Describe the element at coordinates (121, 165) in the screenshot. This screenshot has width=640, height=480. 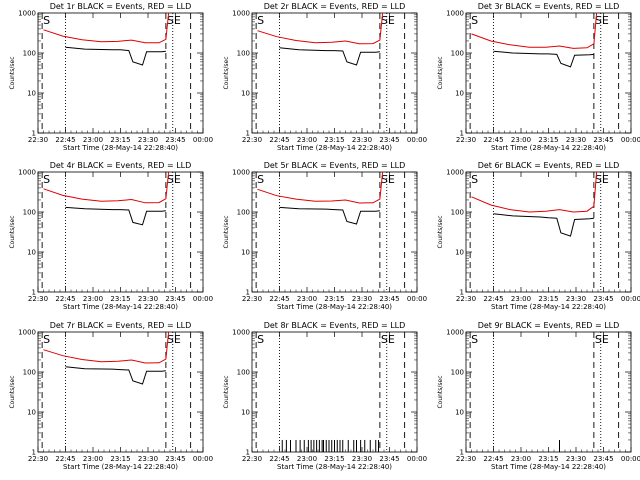
I see `plot-title: Det 4r BLACK = Events, RED = LLD` at that location.